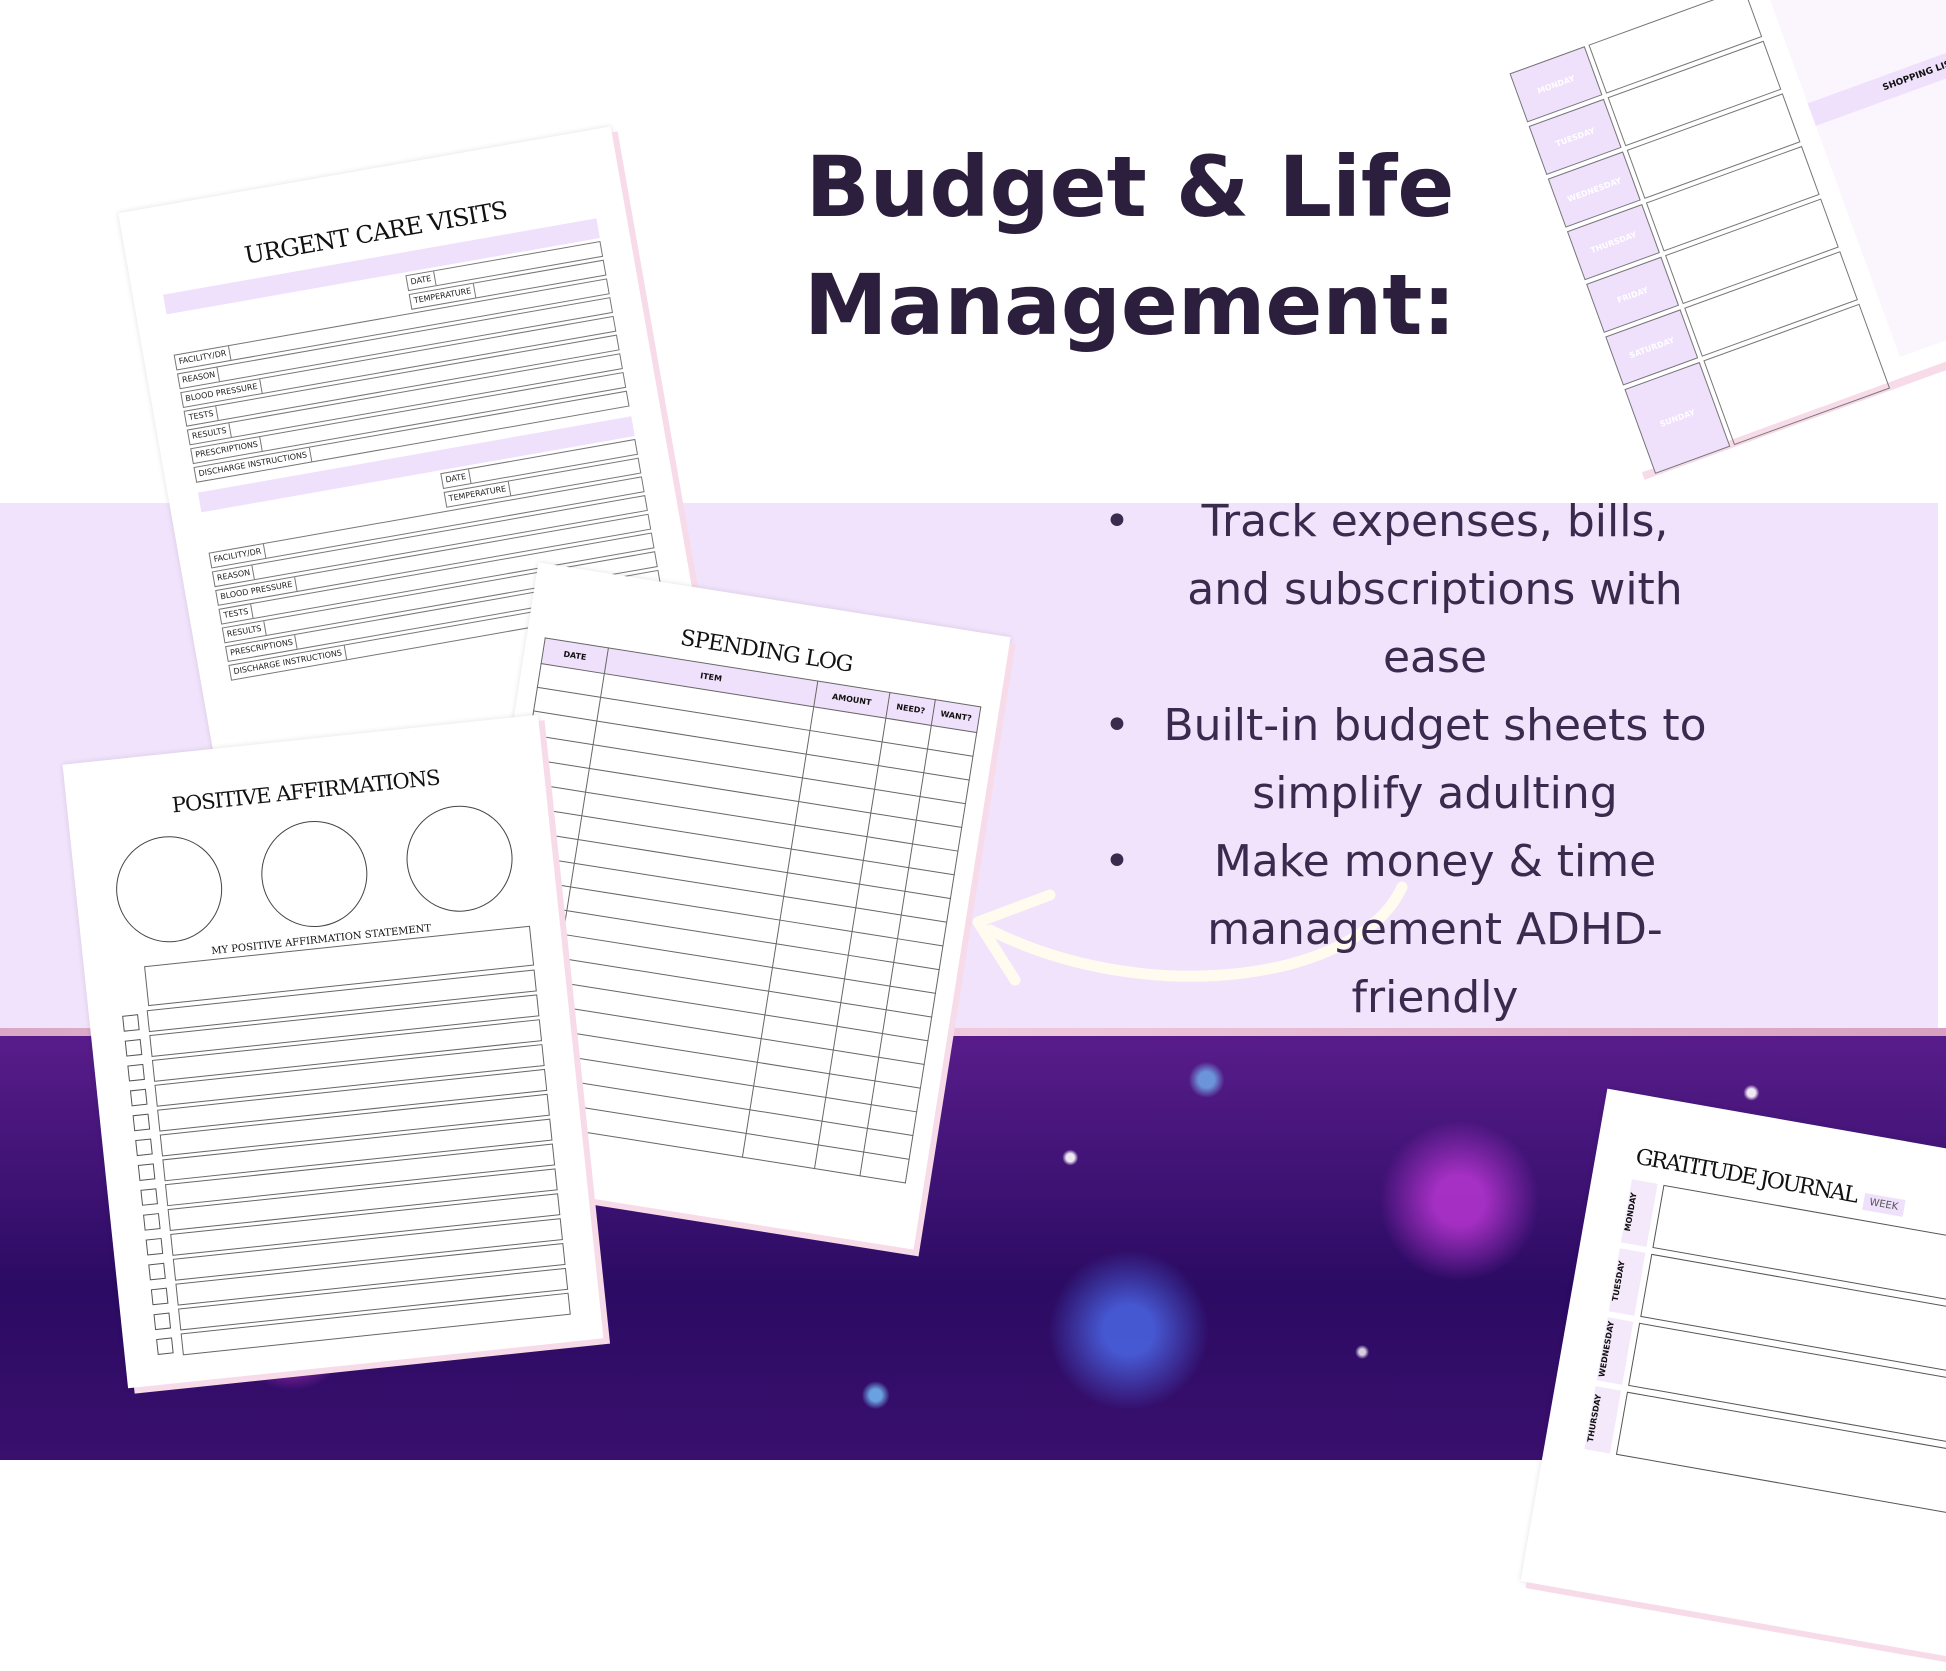 This screenshot has width=1946, height=1671. Describe the element at coordinates (1190, 933) in the screenshot. I see `curved-arrow` at that location.